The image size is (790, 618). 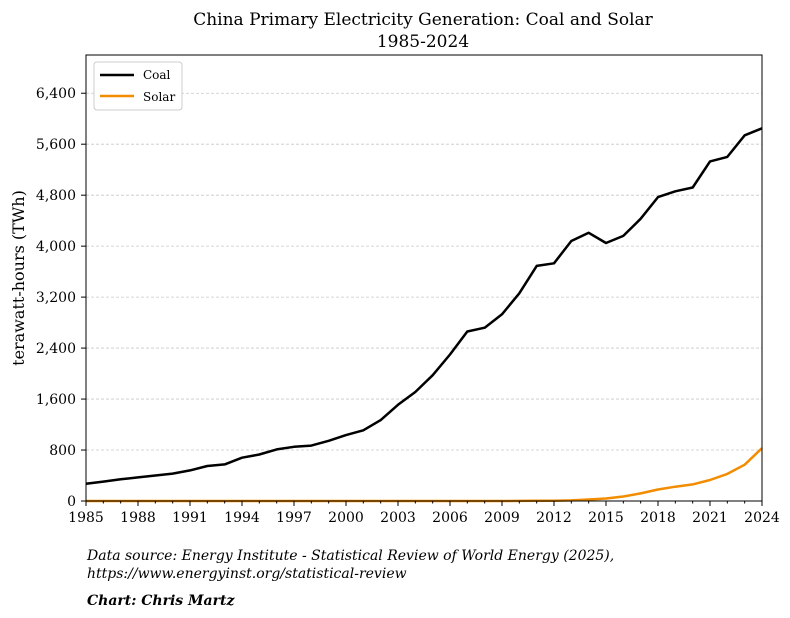 What do you see at coordinates (56, 94) in the screenshot?
I see `y-tick-label: 6,400` at bounding box center [56, 94].